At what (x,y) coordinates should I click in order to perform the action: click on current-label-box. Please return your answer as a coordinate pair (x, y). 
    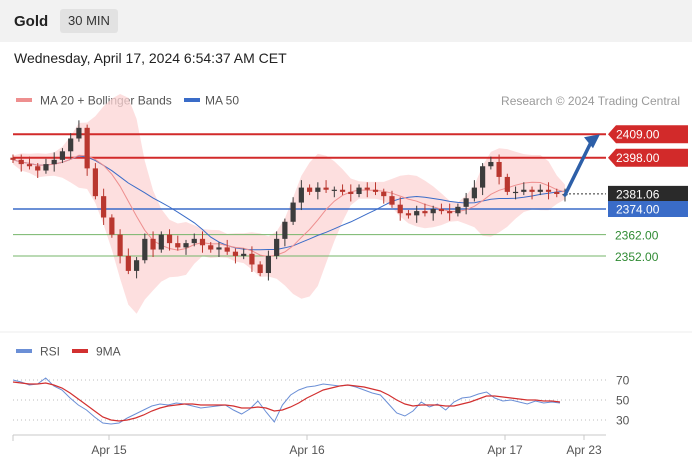
    Looking at the image, I should click on (648, 193).